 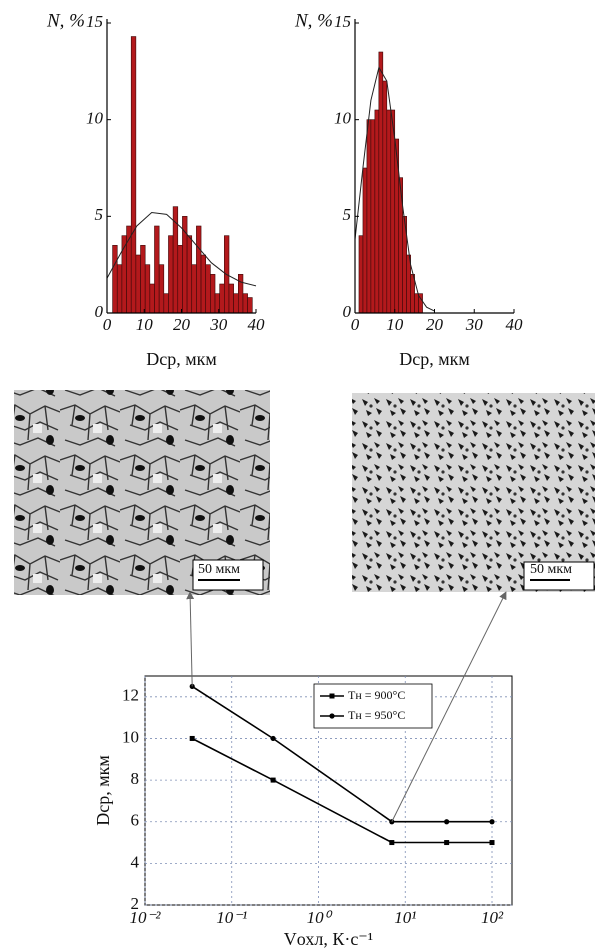 I want to click on legend-box, so click(x=373, y=706).